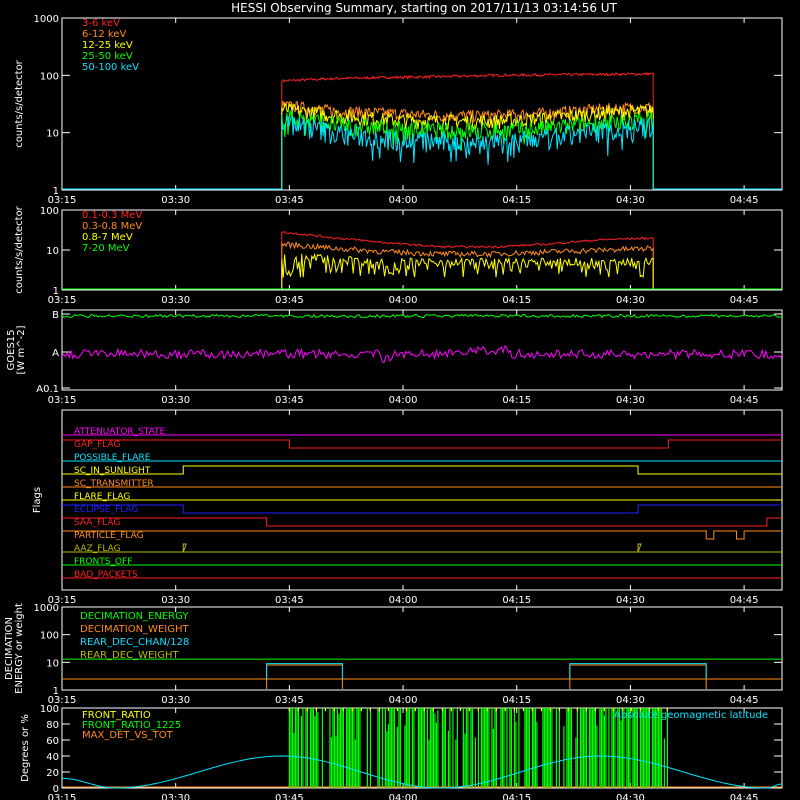  I want to click on legend-entry: 7-20 MeV, so click(106, 248).